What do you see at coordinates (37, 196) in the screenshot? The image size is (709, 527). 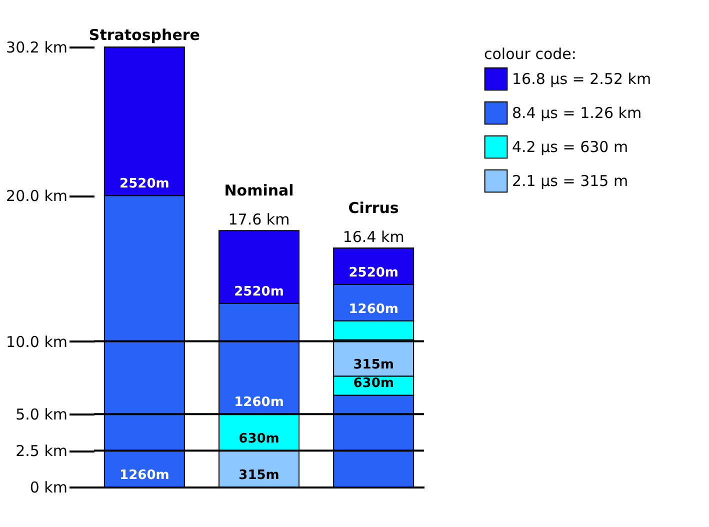 I see `y-tick-label: 20.0 km` at bounding box center [37, 196].